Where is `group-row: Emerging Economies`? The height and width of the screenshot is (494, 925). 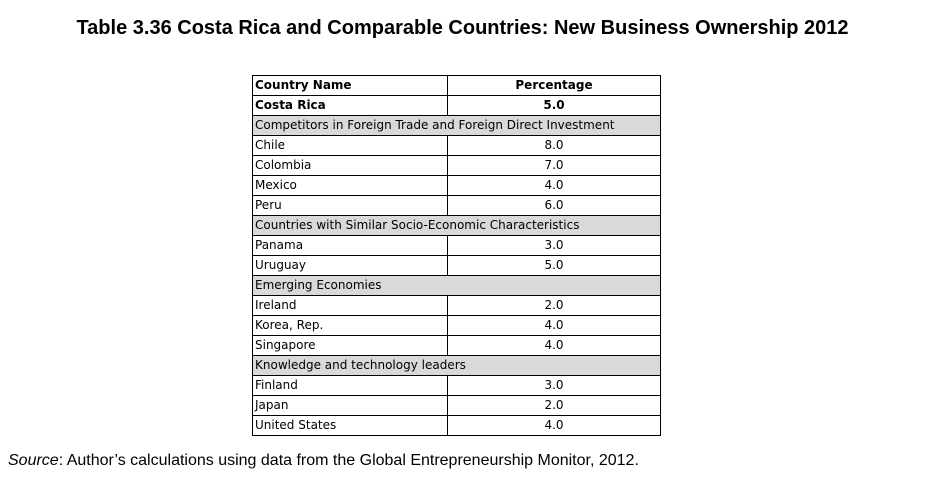 group-row: Emerging Economies is located at coordinates (456, 285).